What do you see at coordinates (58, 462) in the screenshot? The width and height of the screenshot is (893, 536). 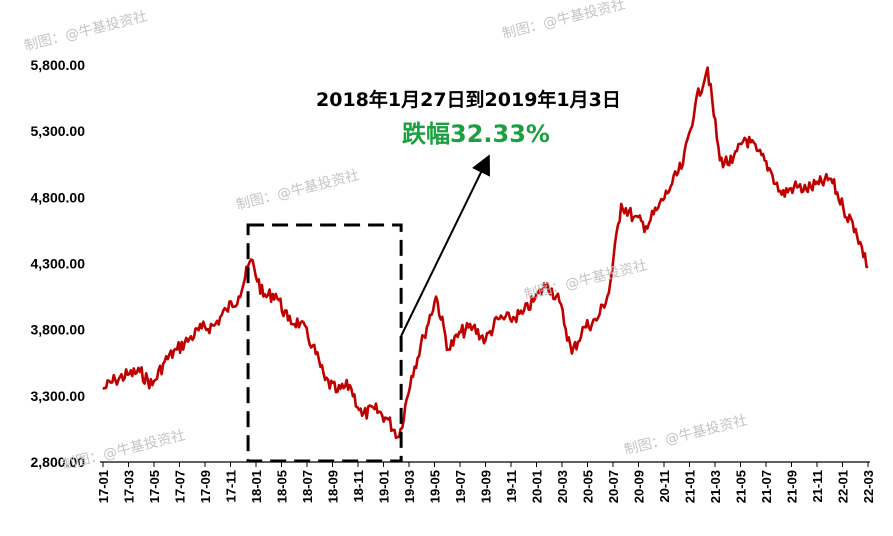 I see `y-tick-label: 2,800.00` at bounding box center [58, 462].